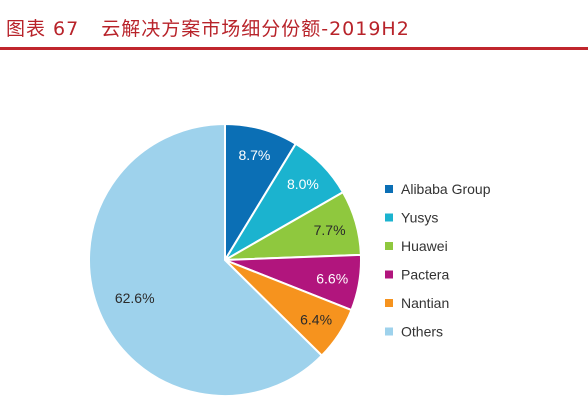  I want to click on header-divider, so click(294, 48).